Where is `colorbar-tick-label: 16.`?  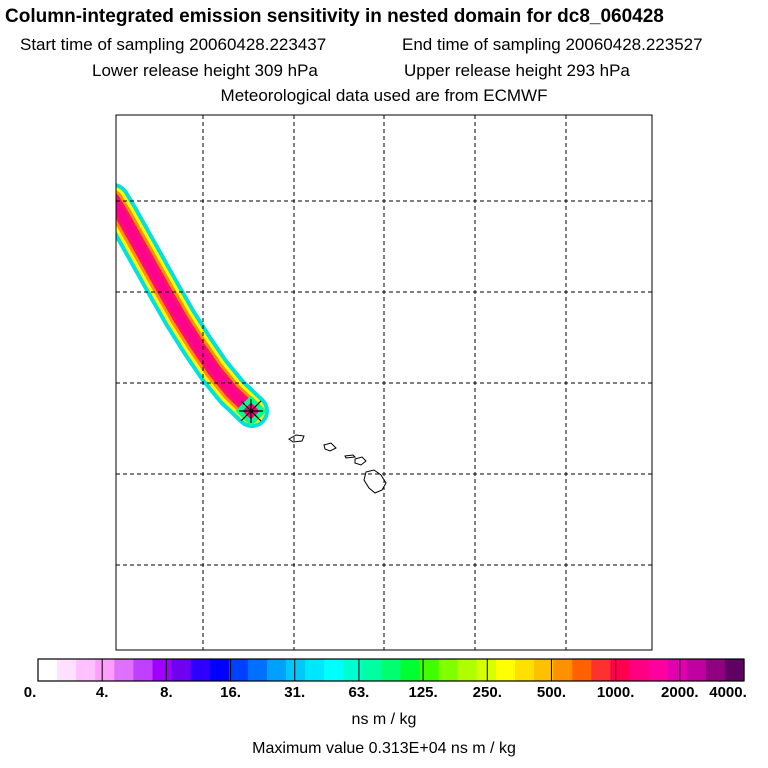
colorbar-tick-label: 16. is located at coordinates (230, 692).